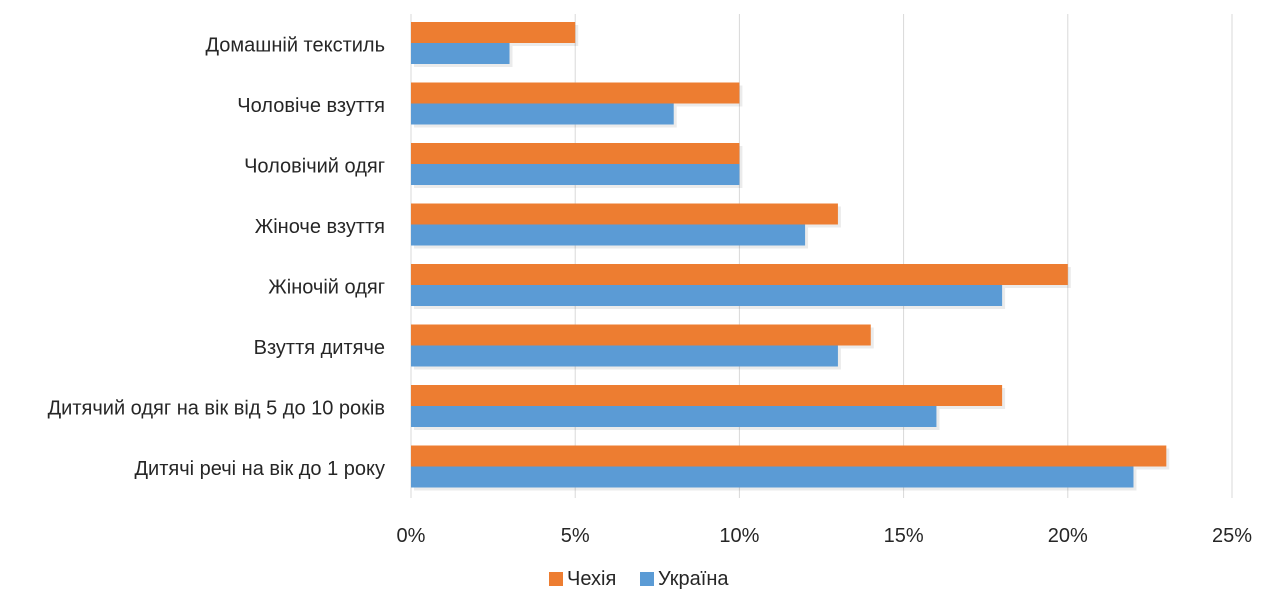 This screenshot has height=592, width=1263. I want to click on x-tick-label: 10%, so click(739, 536).